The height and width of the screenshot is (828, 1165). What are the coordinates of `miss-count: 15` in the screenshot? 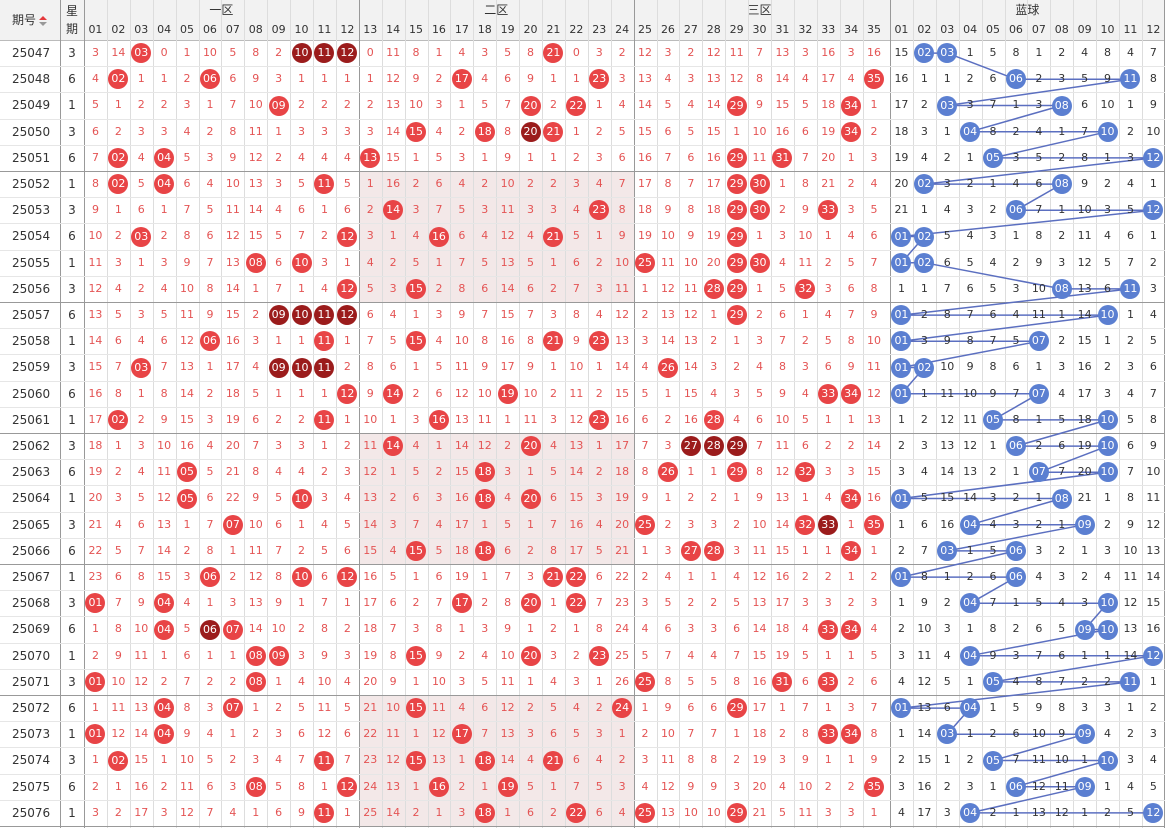 It's located at (141, 760).